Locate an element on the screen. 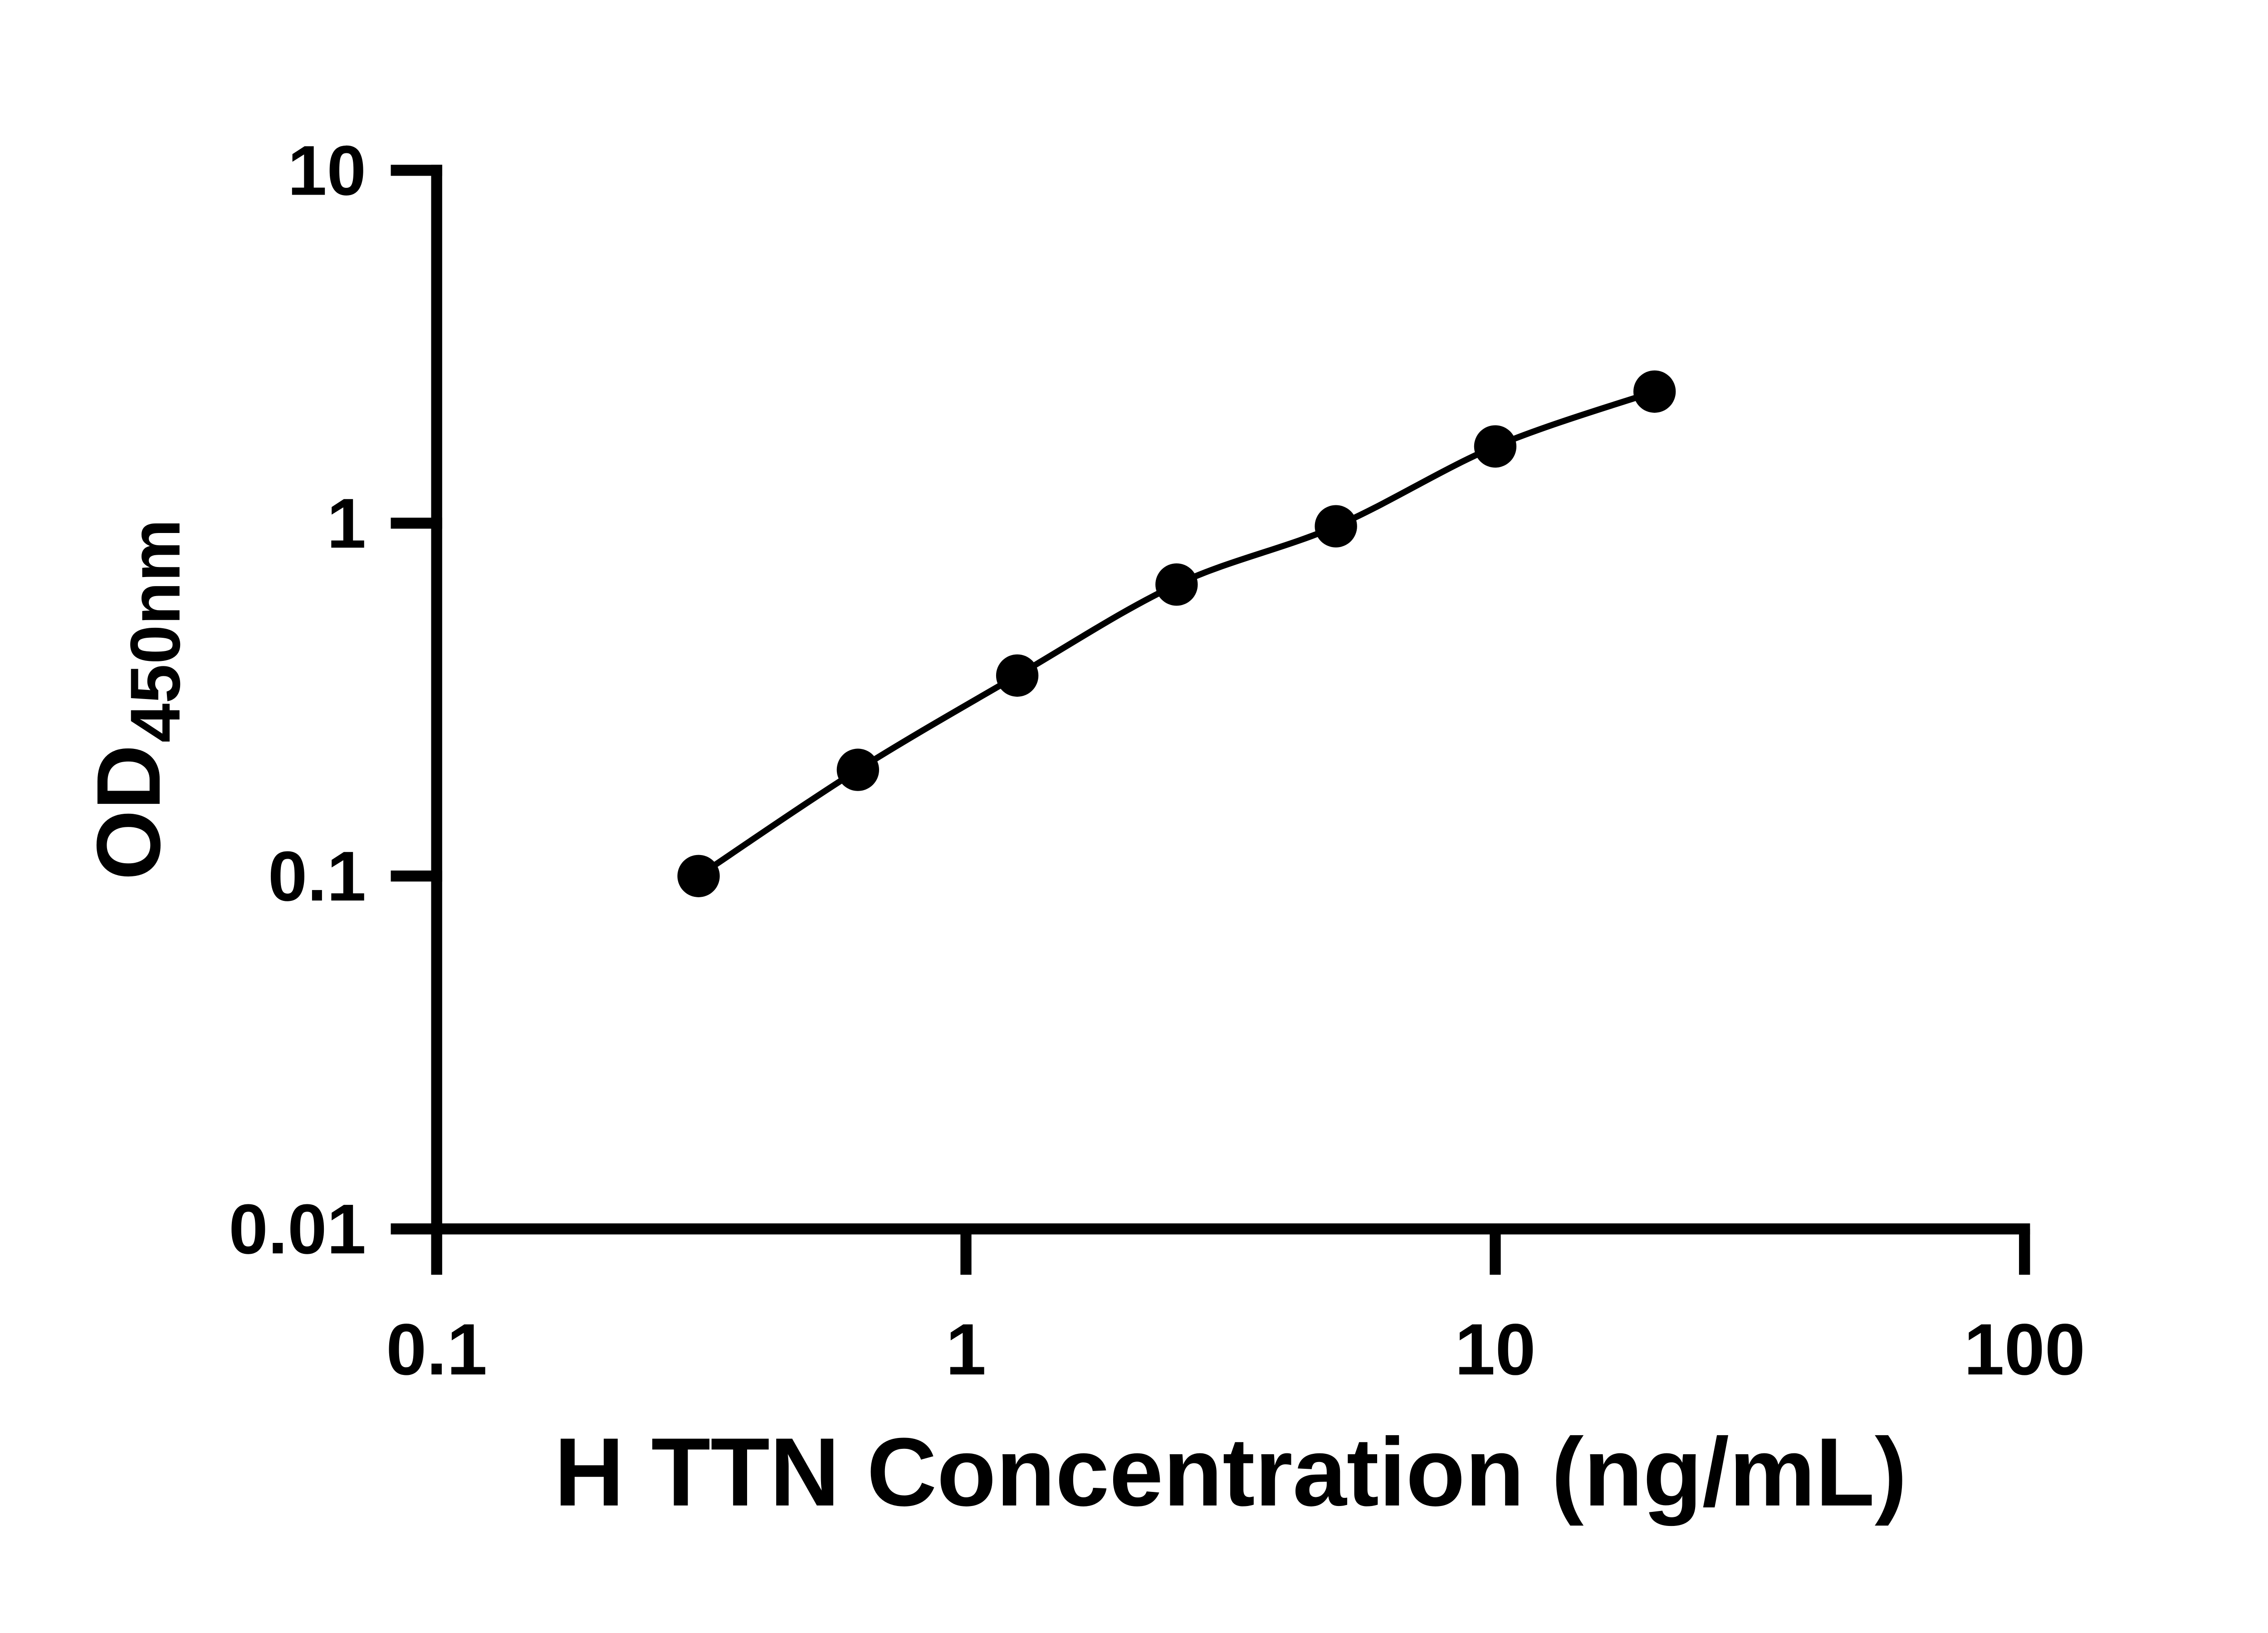 The image size is (2268, 1633). x-axis-ticks: 0.1 1 10 100 is located at coordinates (1236, 1309).